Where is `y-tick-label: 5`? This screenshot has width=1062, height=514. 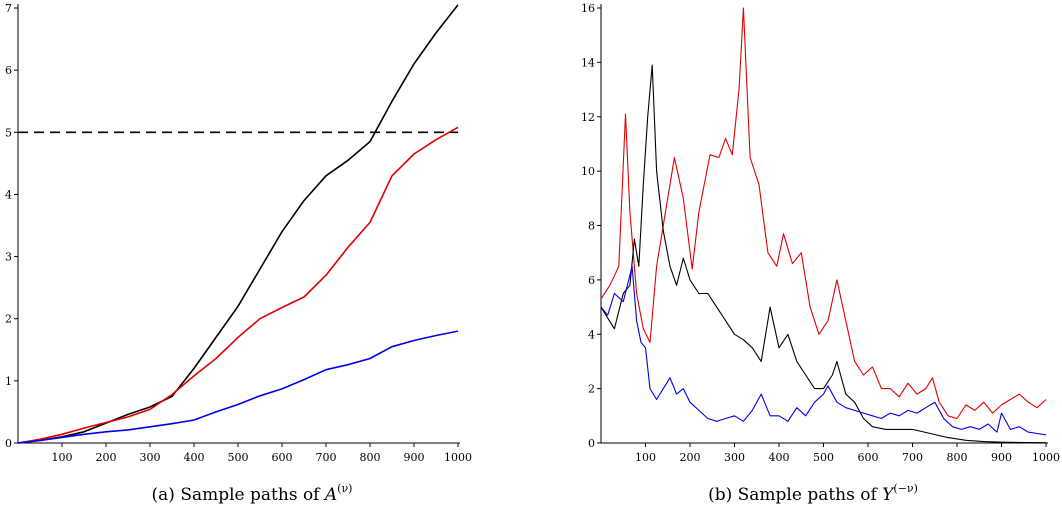 y-tick-label: 5 is located at coordinates (8, 132).